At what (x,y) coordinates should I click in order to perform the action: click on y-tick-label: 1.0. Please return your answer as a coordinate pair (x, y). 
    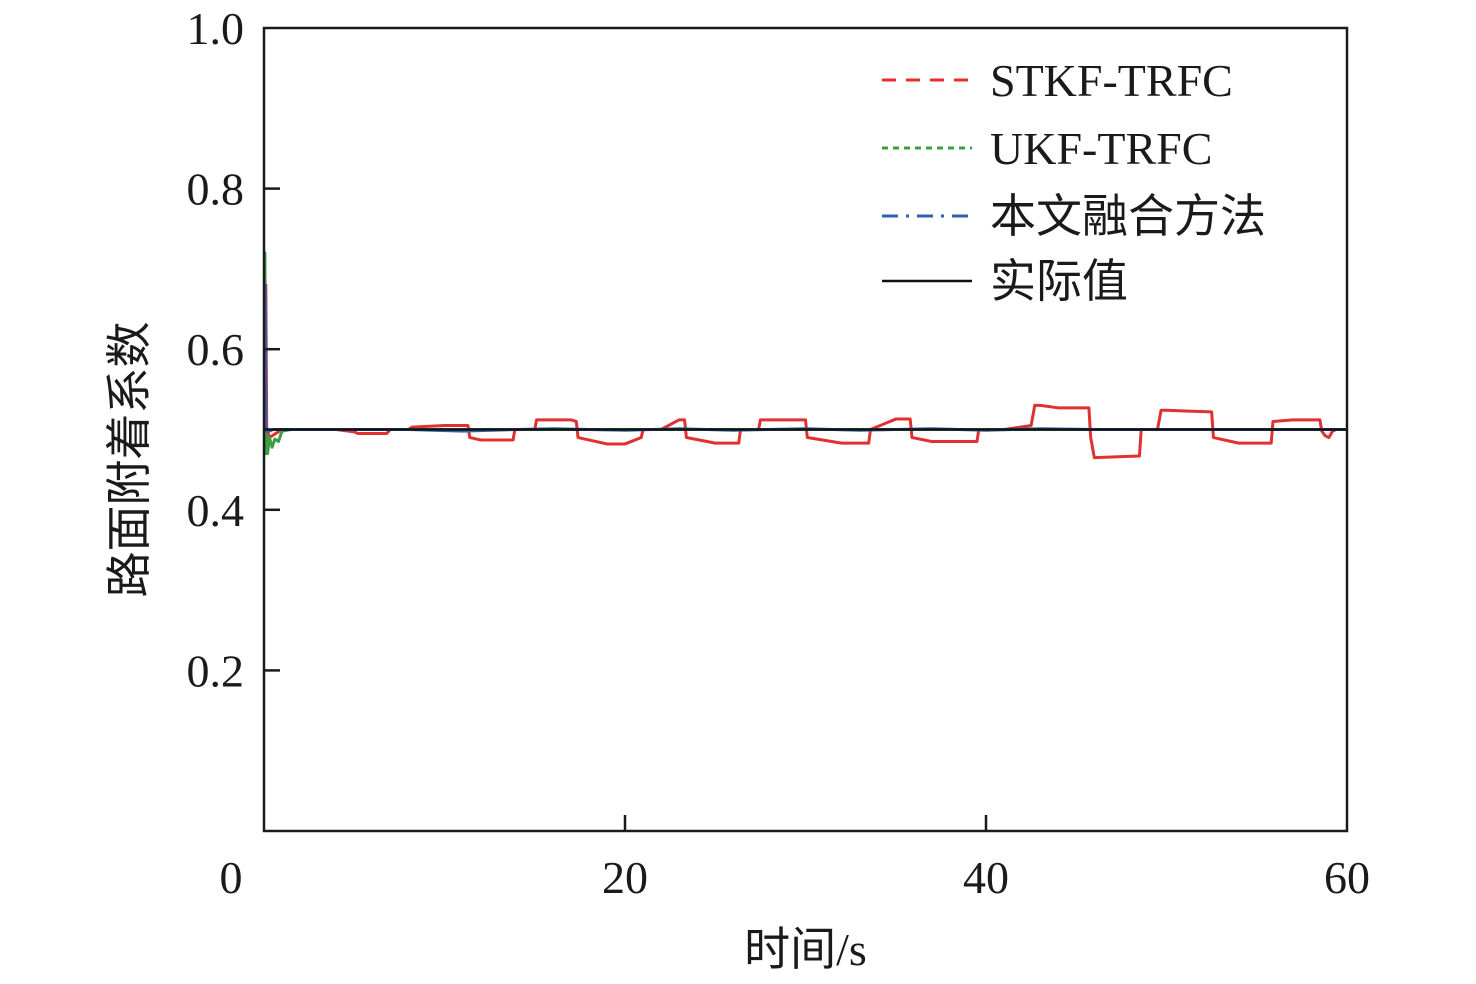
    Looking at the image, I should click on (216, 28).